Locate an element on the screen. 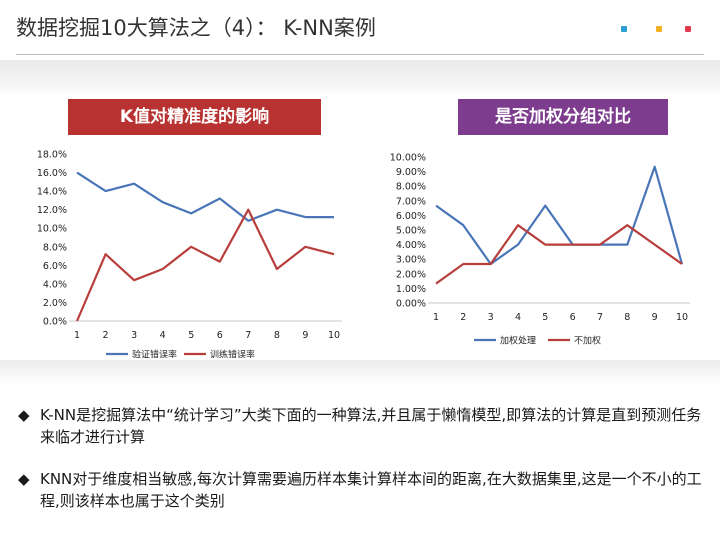  y-tick-label: 4.0% is located at coordinates (55, 284).